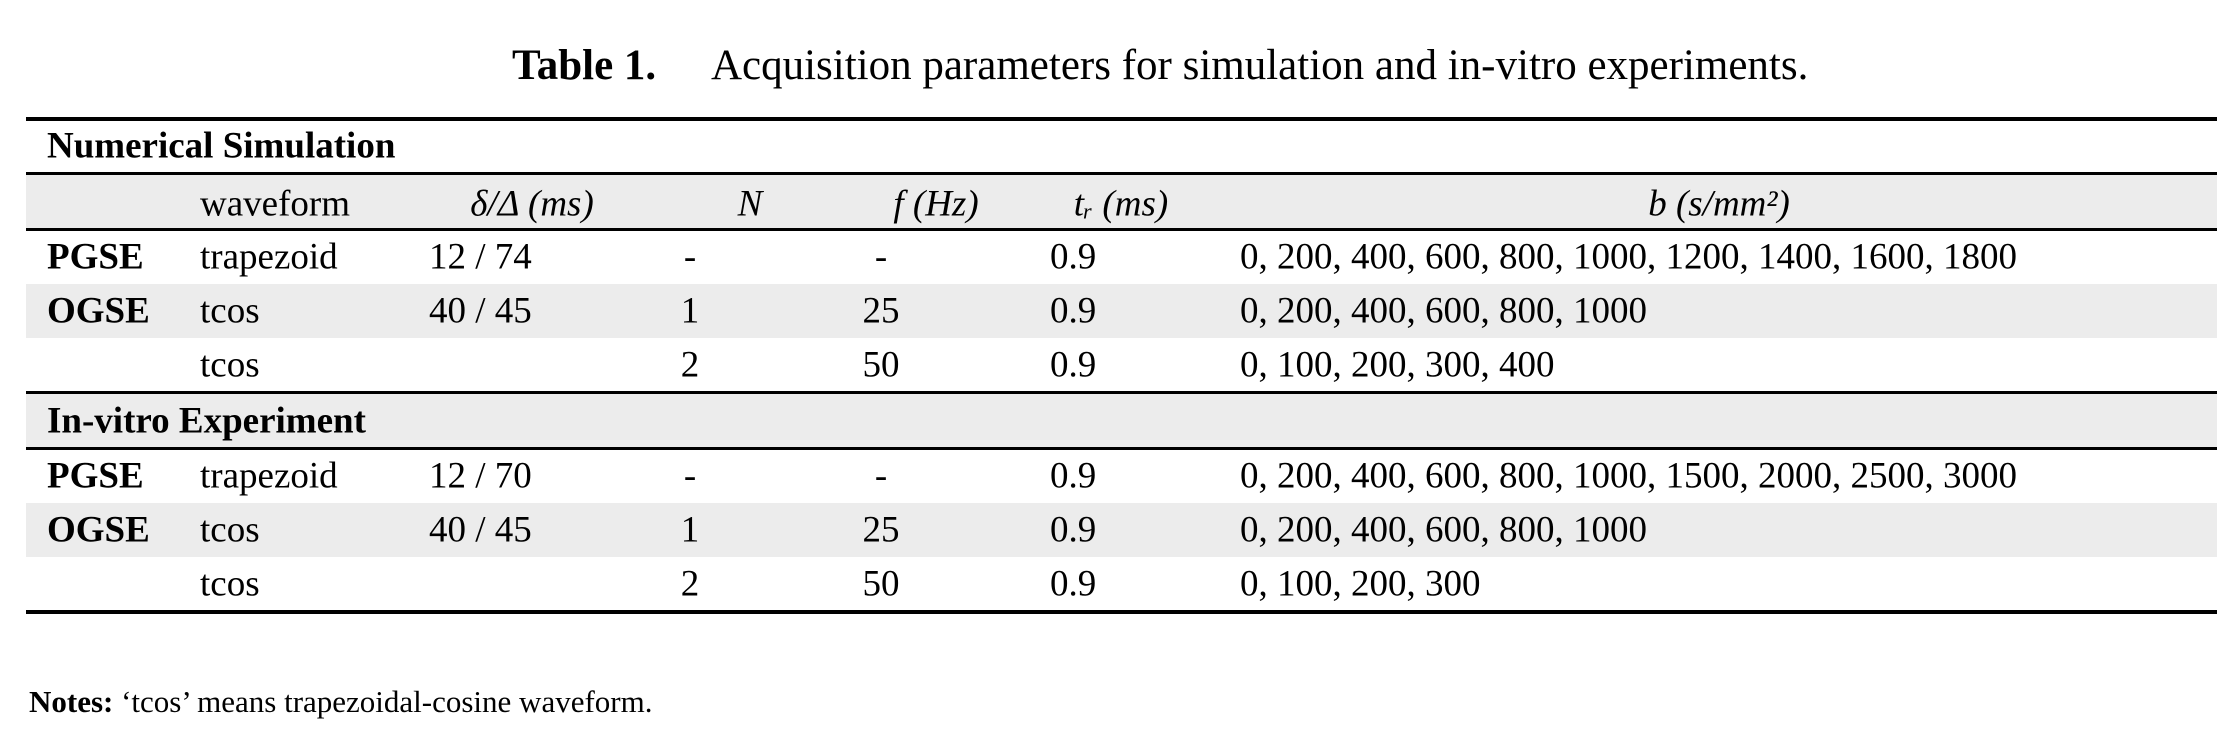 The height and width of the screenshot is (729, 2240). I want to click on section-title: Numerical Simulation, so click(221, 146).